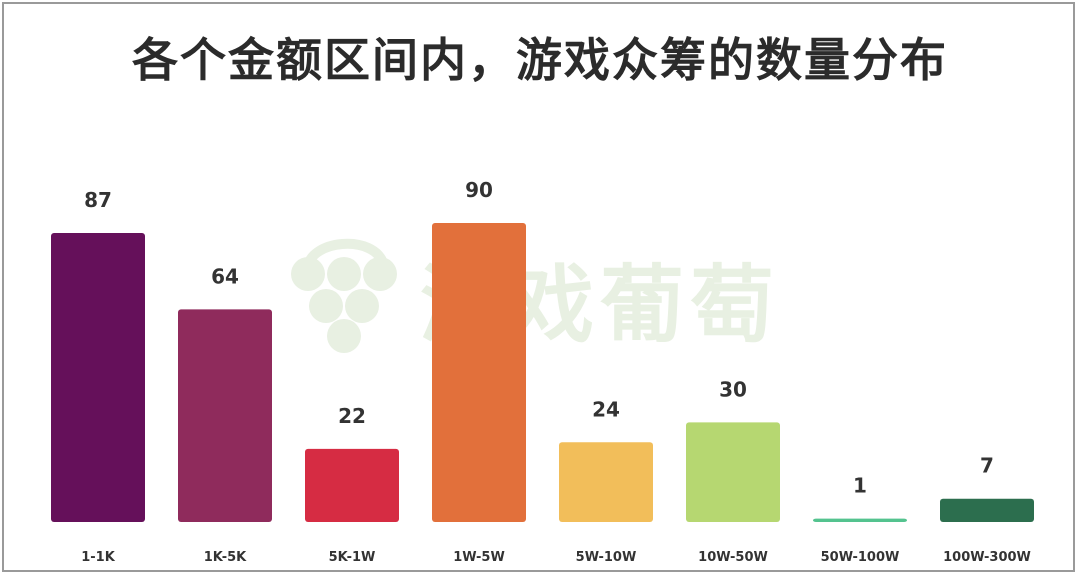 The height and width of the screenshot is (578, 1080). Describe the element at coordinates (352, 416) in the screenshot. I see `data-label-5K-1W: 22` at that location.